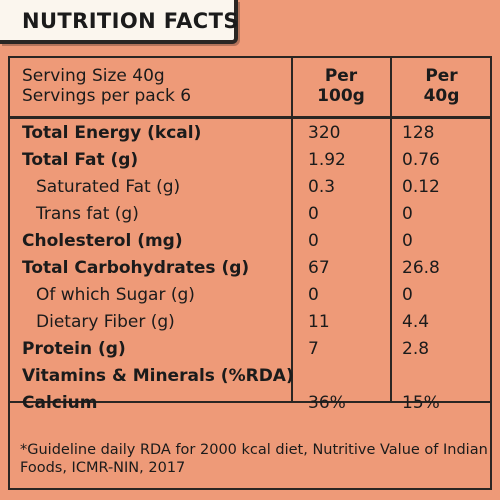 This screenshot has height=500, width=500. What do you see at coordinates (250, 295) in the screenshot?
I see `table-row: Of which Sugar (g) 0 0` at bounding box center [250, 295].